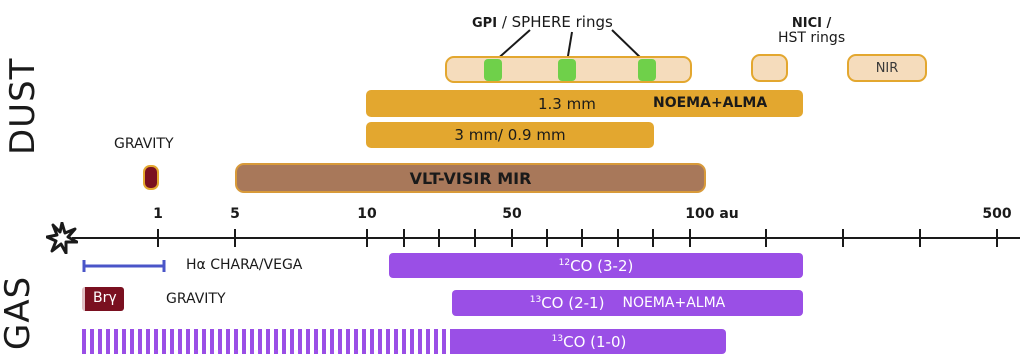 This screenshot has height=354, width=1020. Describe the element at coordinates (535, 300) in the screenshot. I see `co13-21-isotope: 13` at that location.